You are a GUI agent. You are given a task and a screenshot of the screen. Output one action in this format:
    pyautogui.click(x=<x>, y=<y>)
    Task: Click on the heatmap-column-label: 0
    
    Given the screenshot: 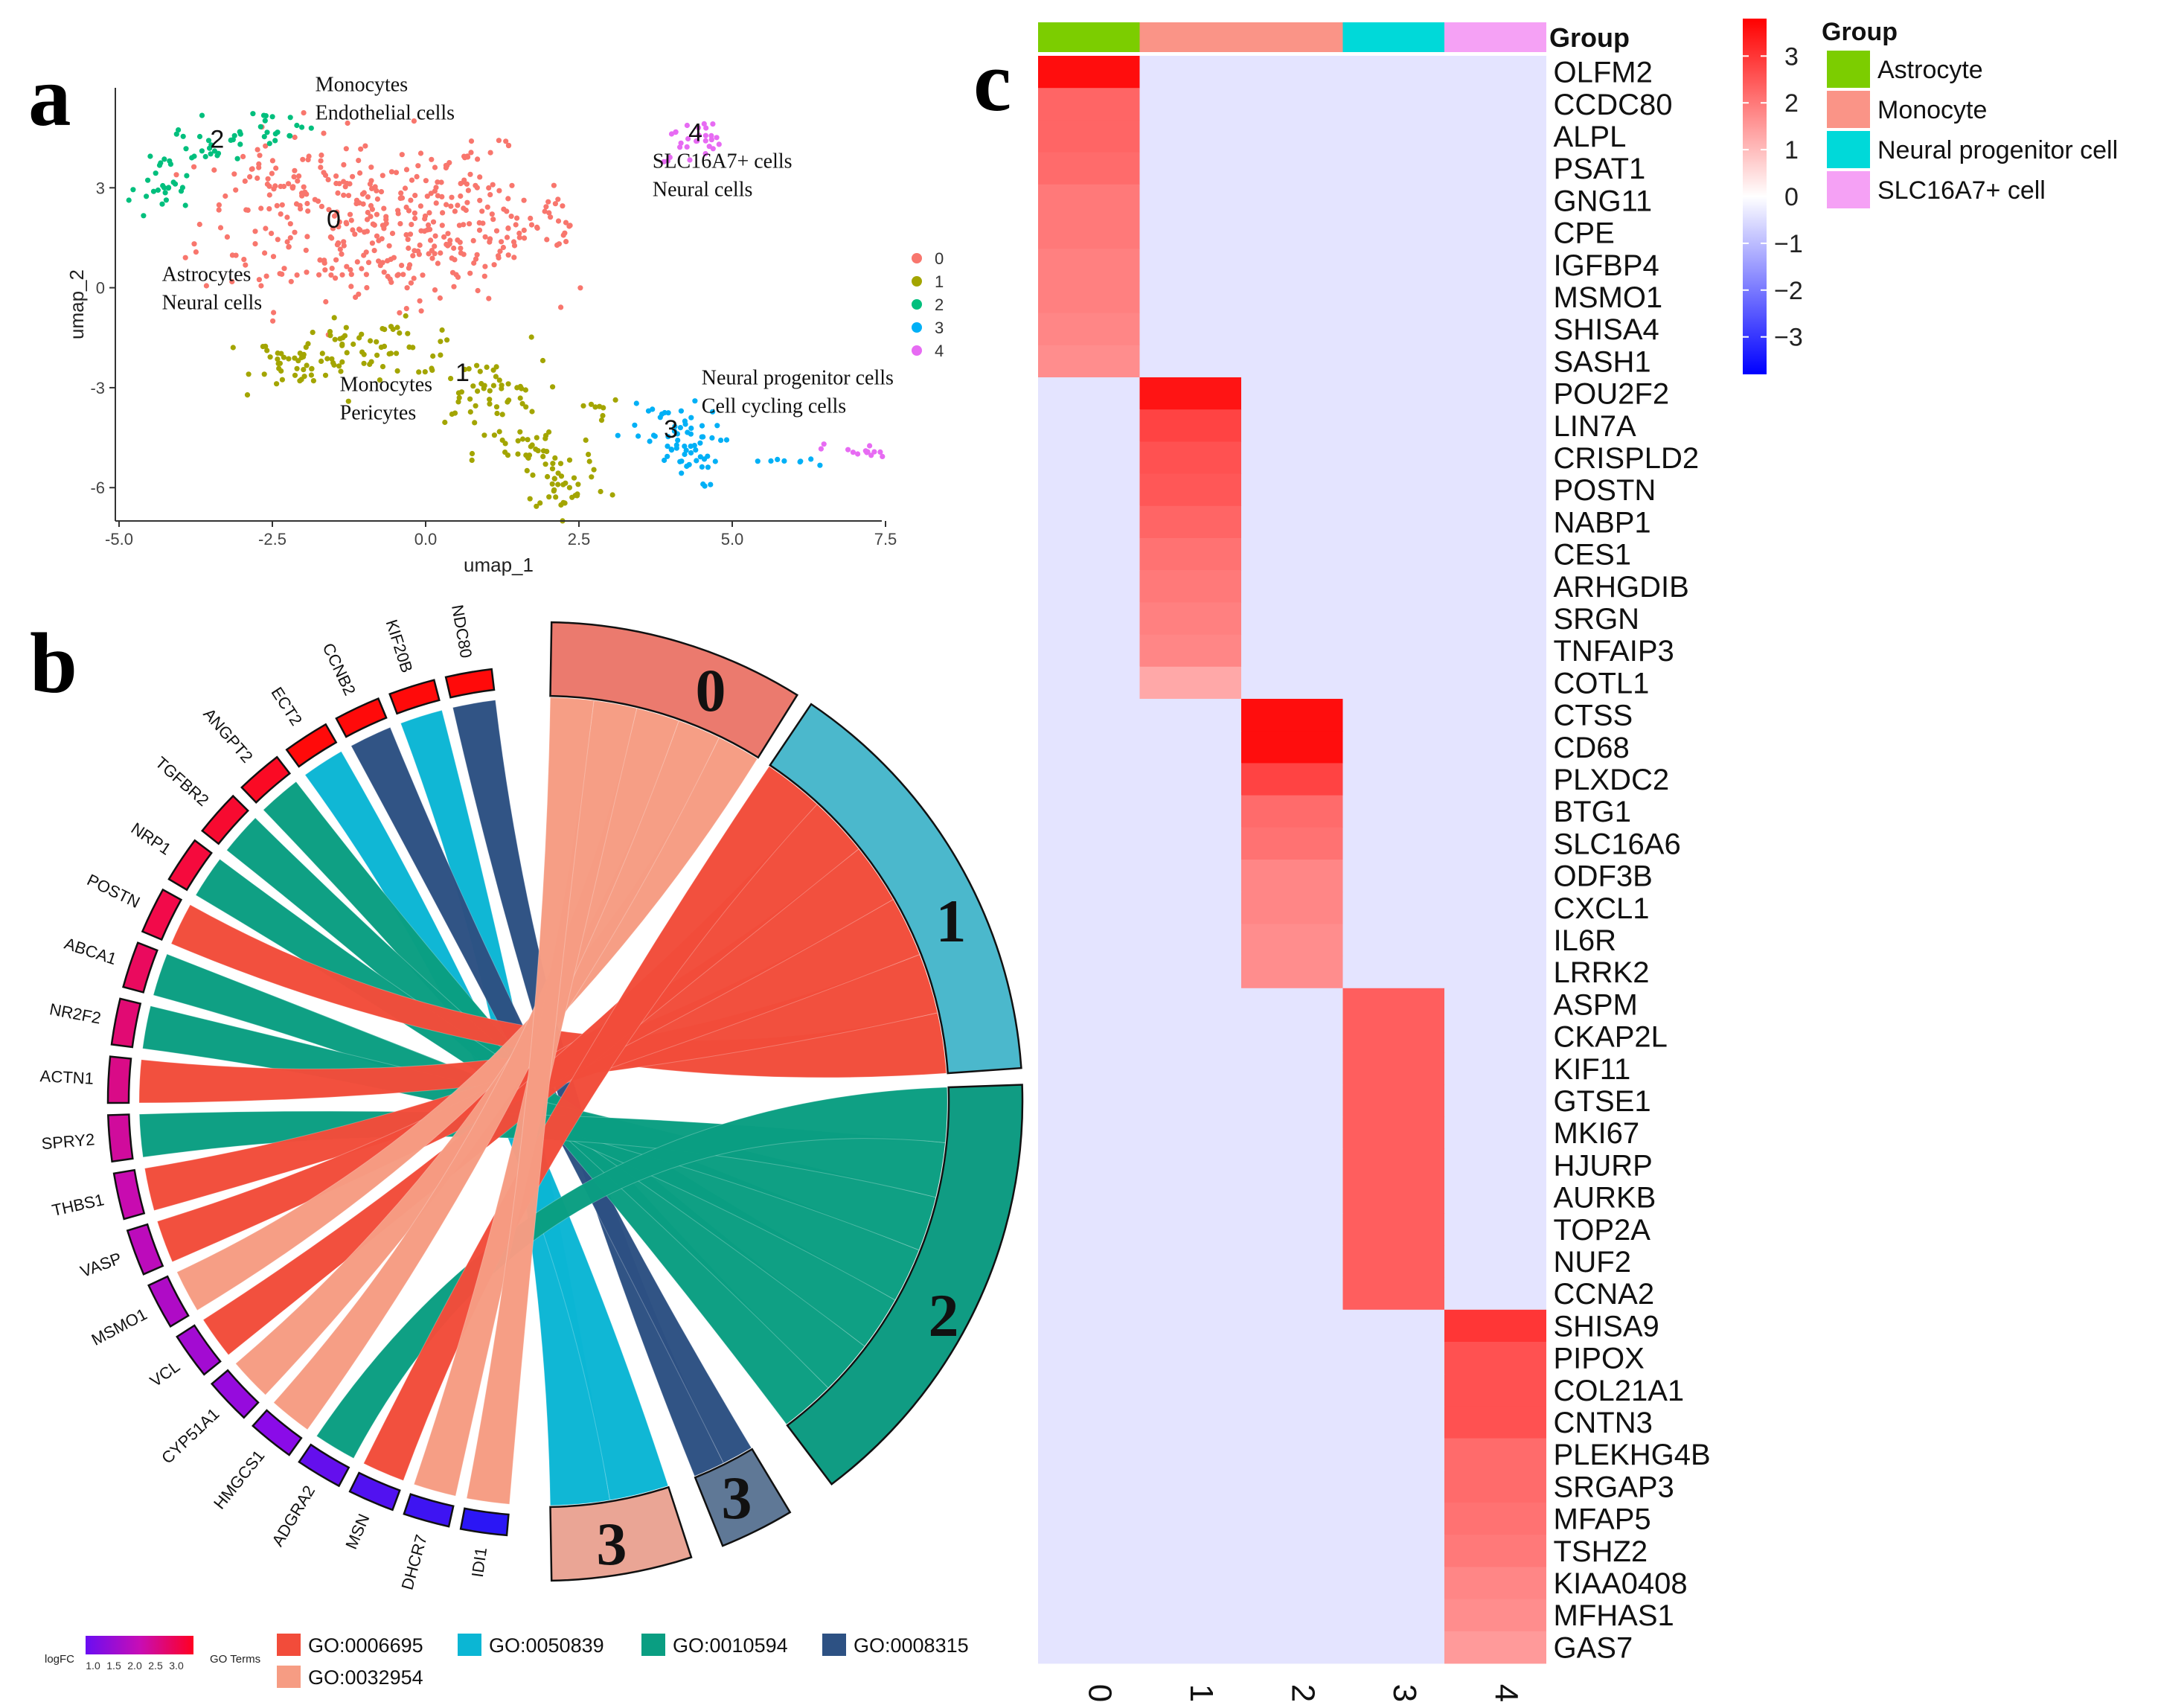 What is the action you would take?
    pyautogui.click(x=1099, y=1693)
    